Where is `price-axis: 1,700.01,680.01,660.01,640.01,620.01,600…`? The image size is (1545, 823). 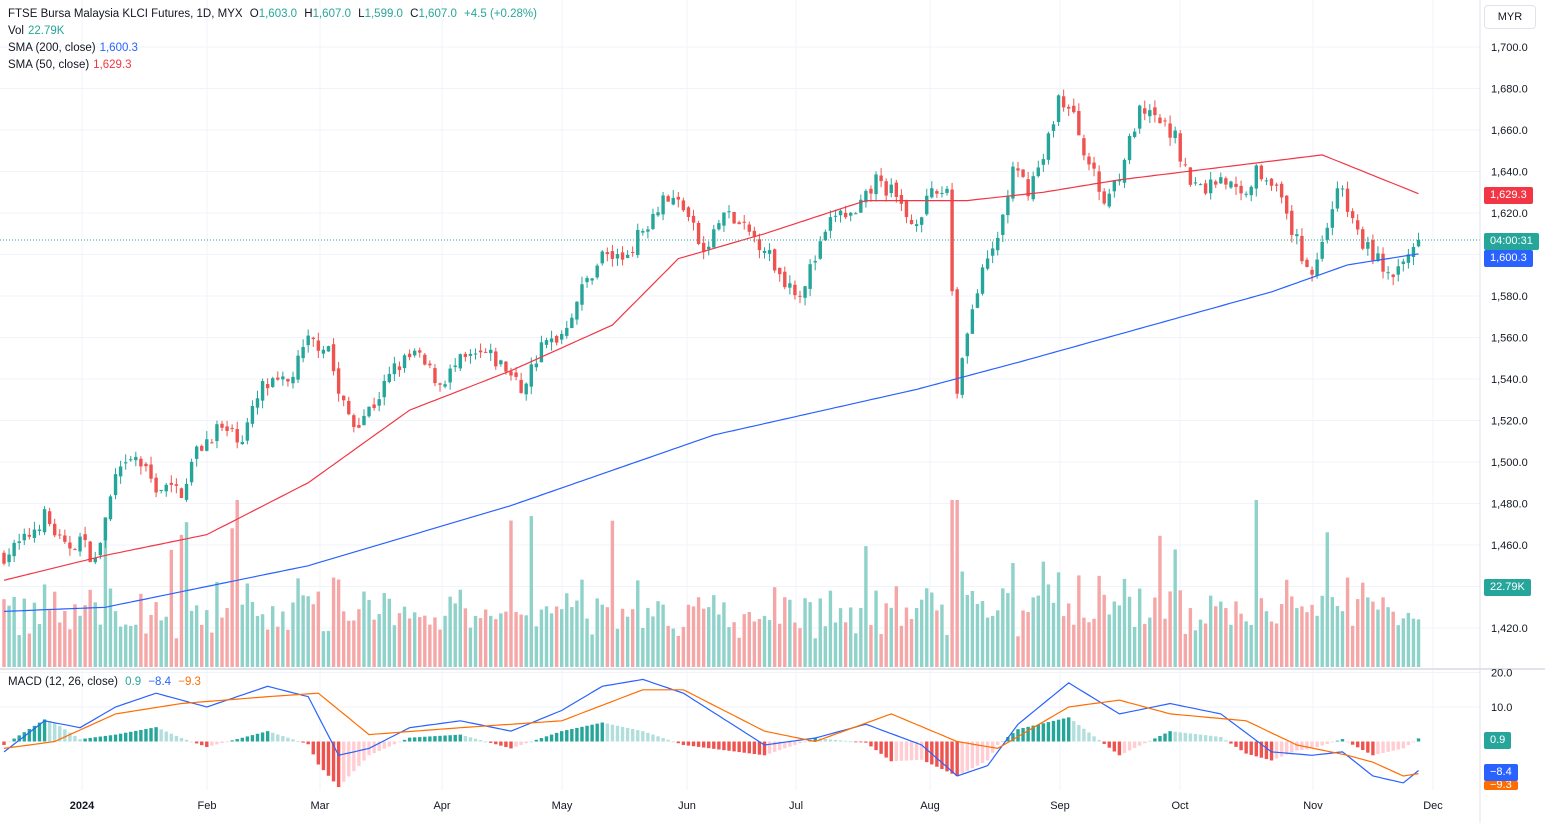 price-axis: 1,700.01,680.01,660.01,640.01,620.01,600… is located at coordinates (1509, 338).